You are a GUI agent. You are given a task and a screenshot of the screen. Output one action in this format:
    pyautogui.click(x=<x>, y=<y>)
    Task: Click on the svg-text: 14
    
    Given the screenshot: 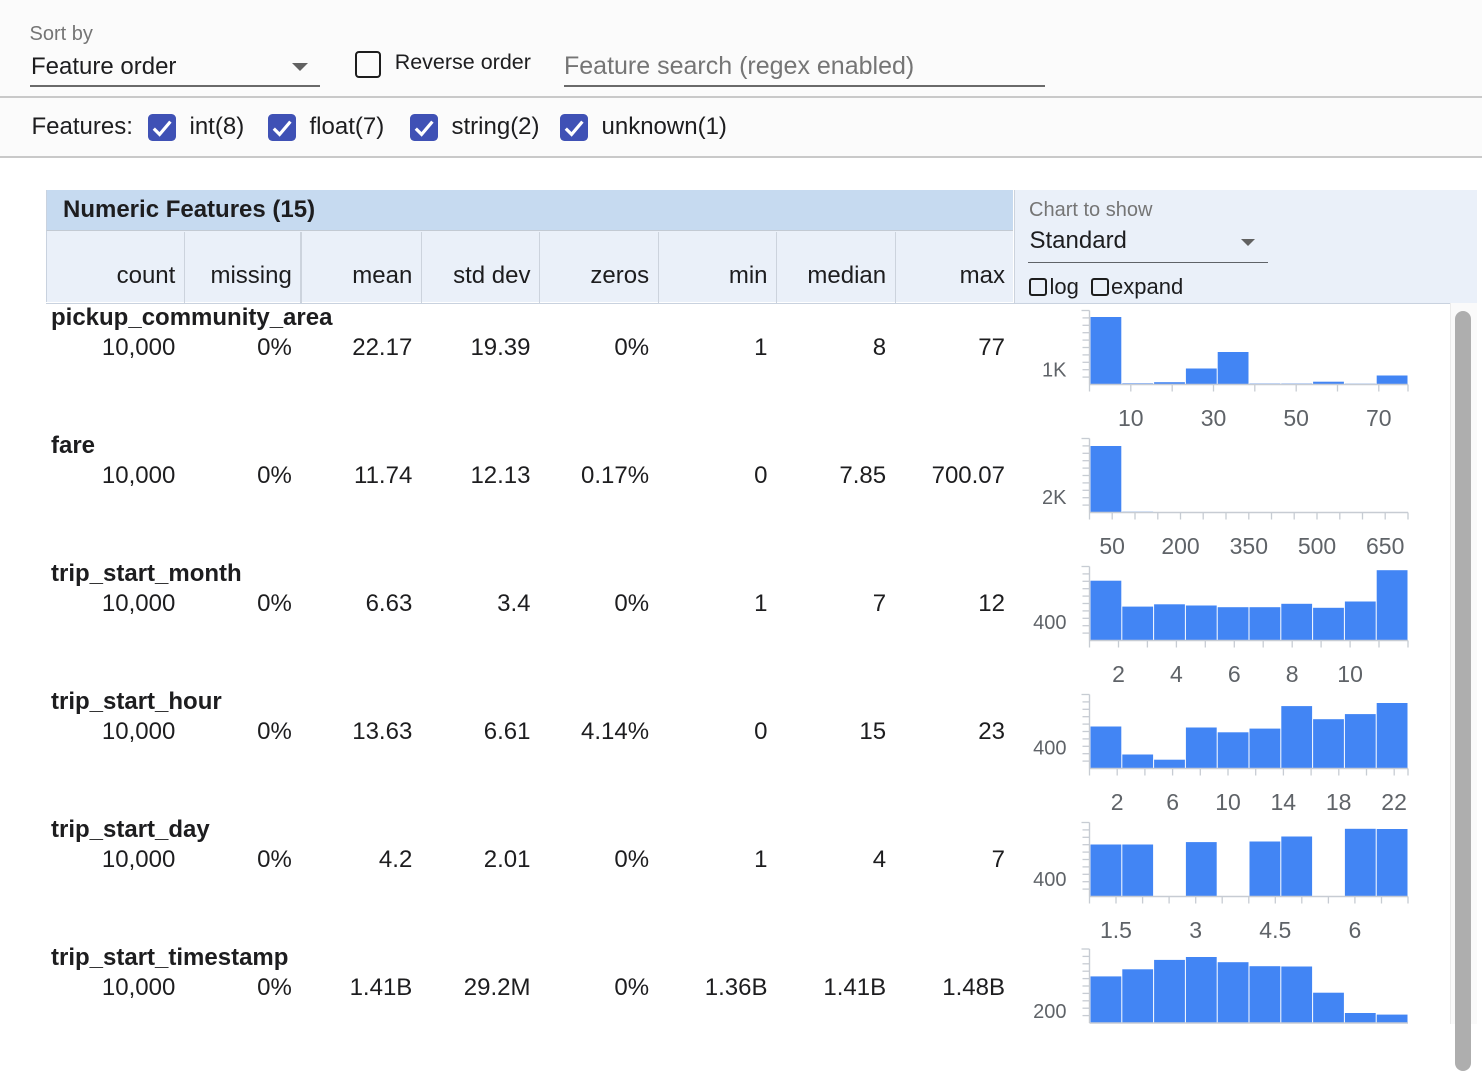 What is the action you would take?
    pyautogui.click(x=1284, y=802)
    